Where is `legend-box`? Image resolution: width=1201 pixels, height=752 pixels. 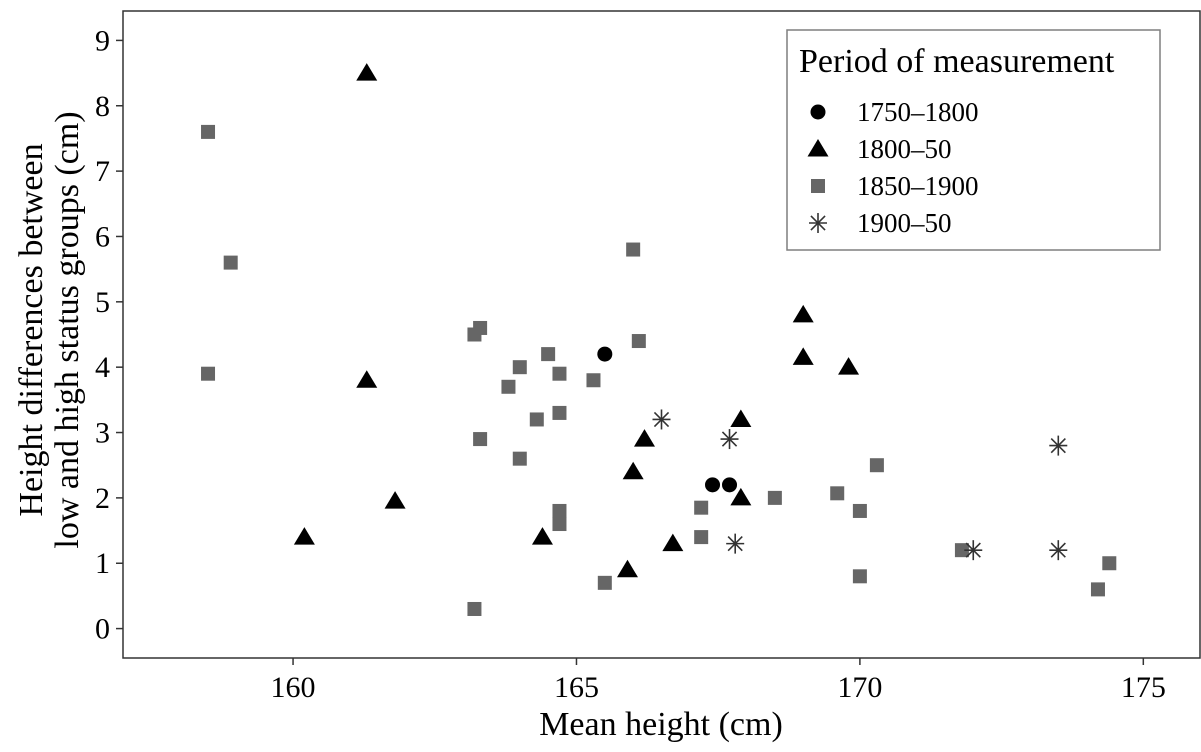 legend-box is located at coordinates (973, 140).